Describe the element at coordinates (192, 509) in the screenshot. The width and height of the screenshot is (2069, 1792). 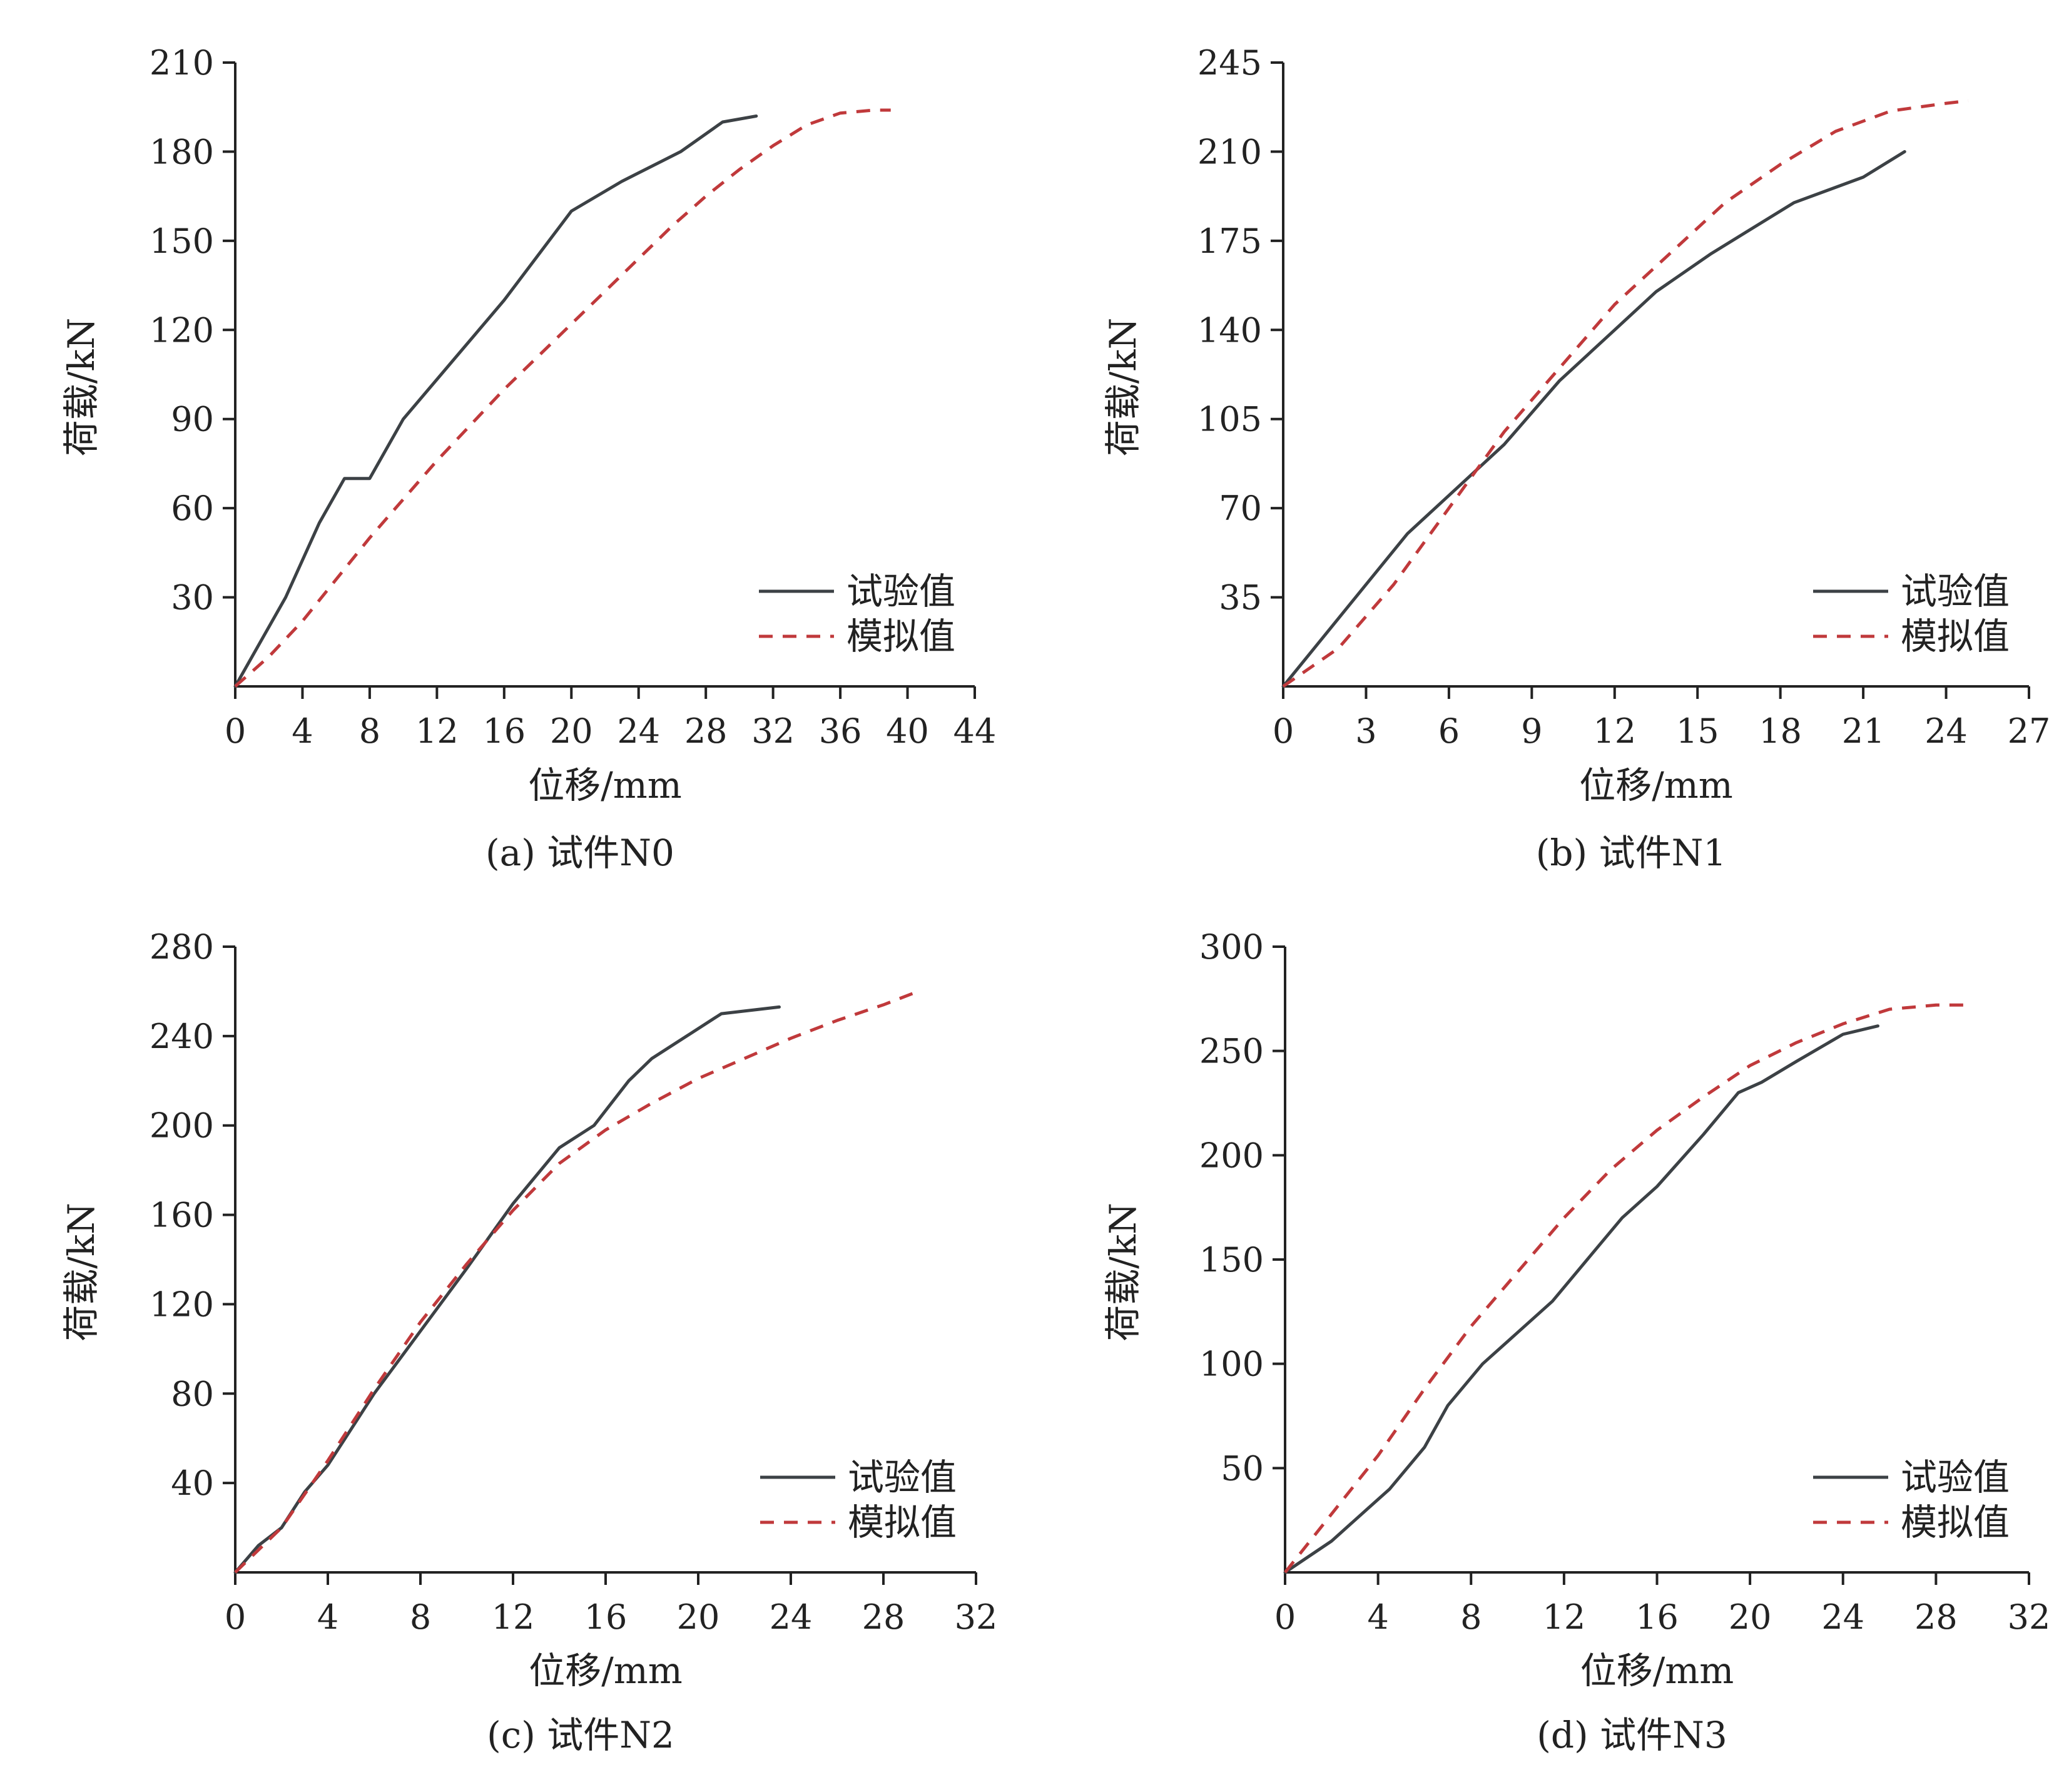
I see `y-tick-label: 60` at that location.